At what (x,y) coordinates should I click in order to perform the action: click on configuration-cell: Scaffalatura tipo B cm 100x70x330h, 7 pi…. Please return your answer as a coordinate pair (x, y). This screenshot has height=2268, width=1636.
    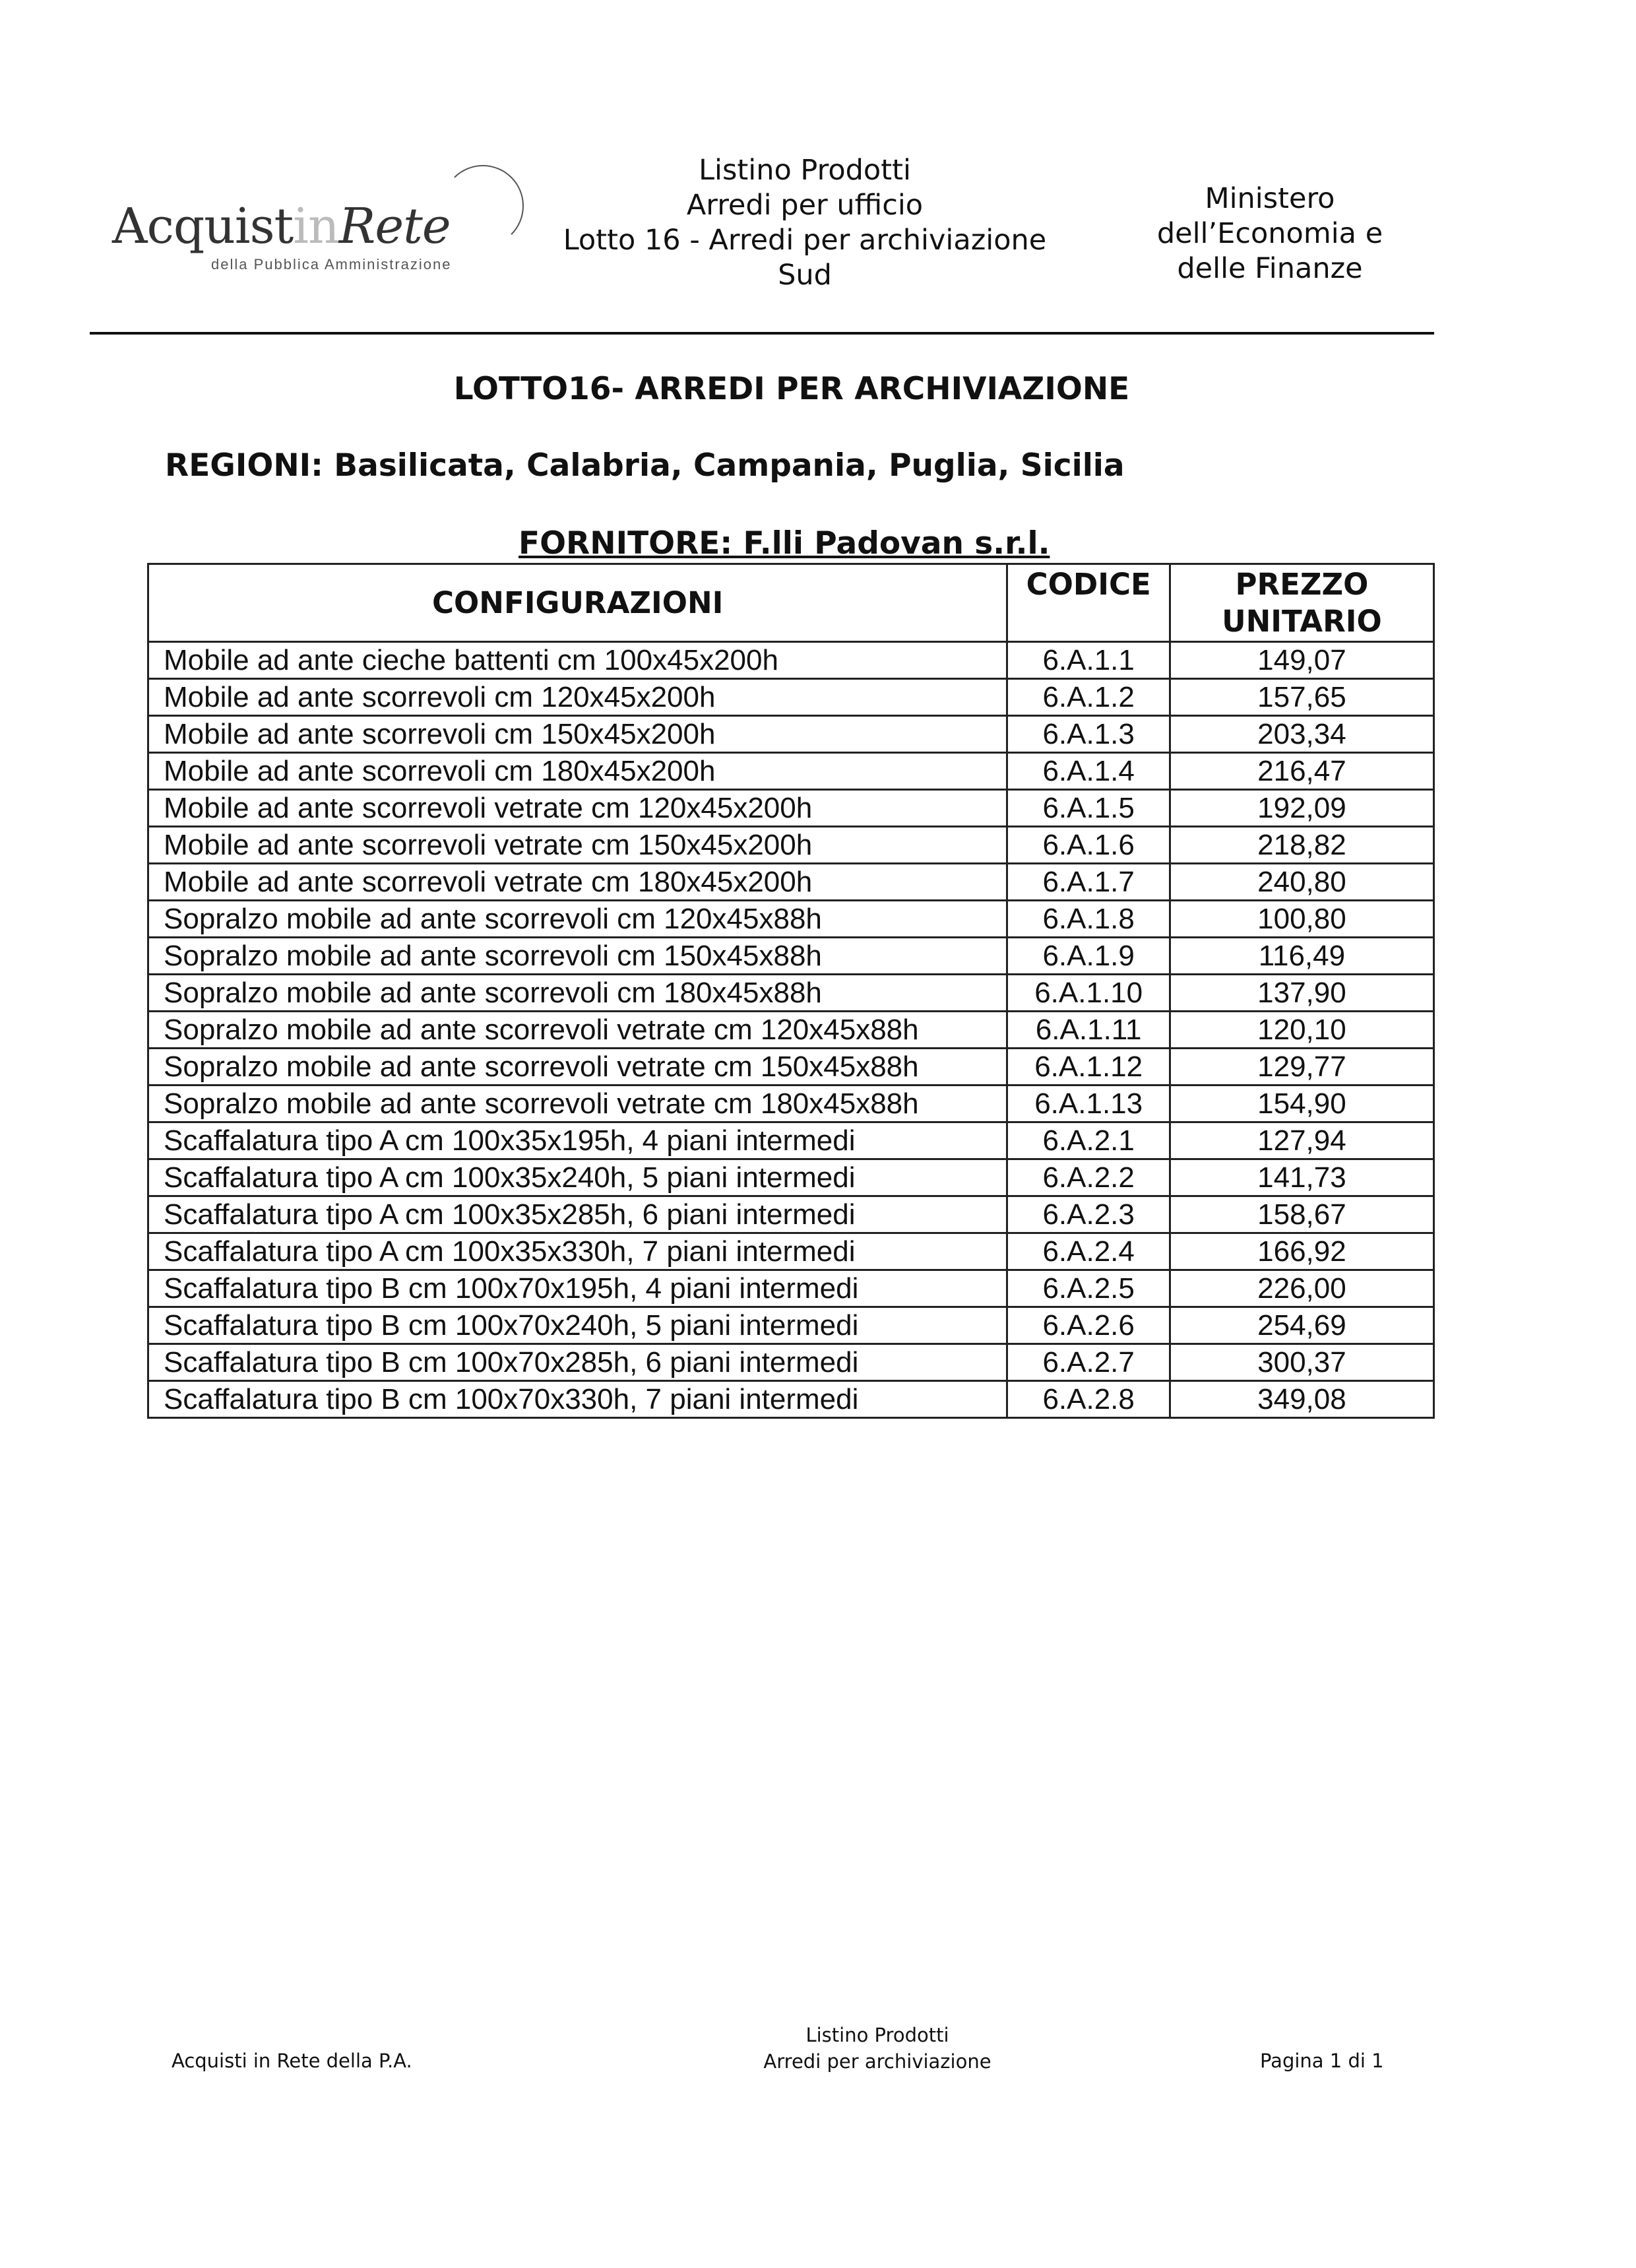
    Looking at the image, I should click on (577, 1399).